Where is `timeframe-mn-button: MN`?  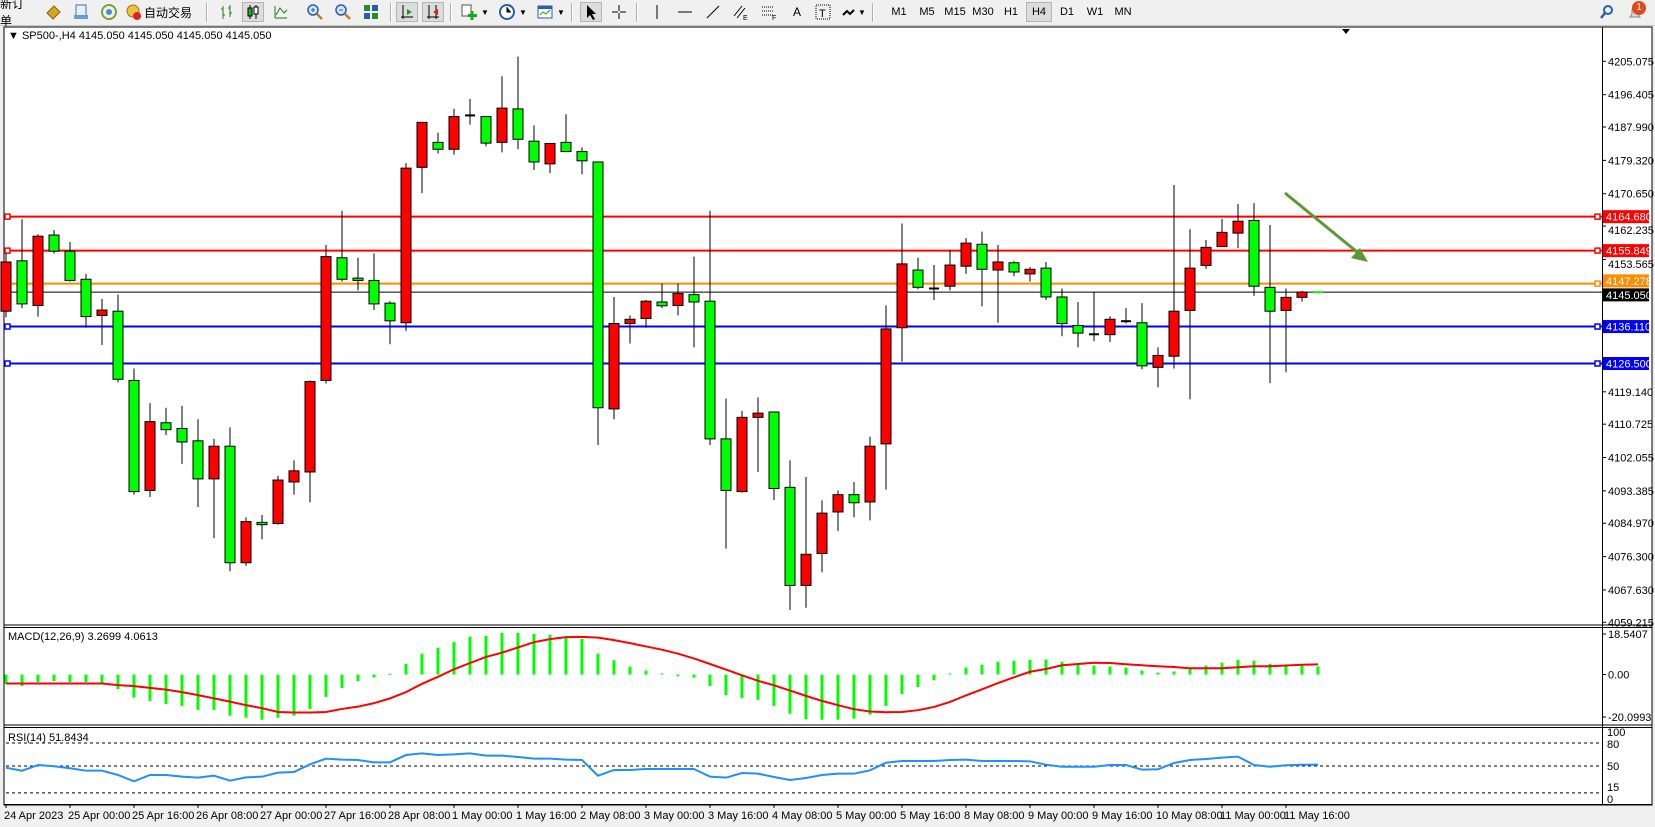
timeframe-mn-button: MN is located at coordinates (1123, 12).